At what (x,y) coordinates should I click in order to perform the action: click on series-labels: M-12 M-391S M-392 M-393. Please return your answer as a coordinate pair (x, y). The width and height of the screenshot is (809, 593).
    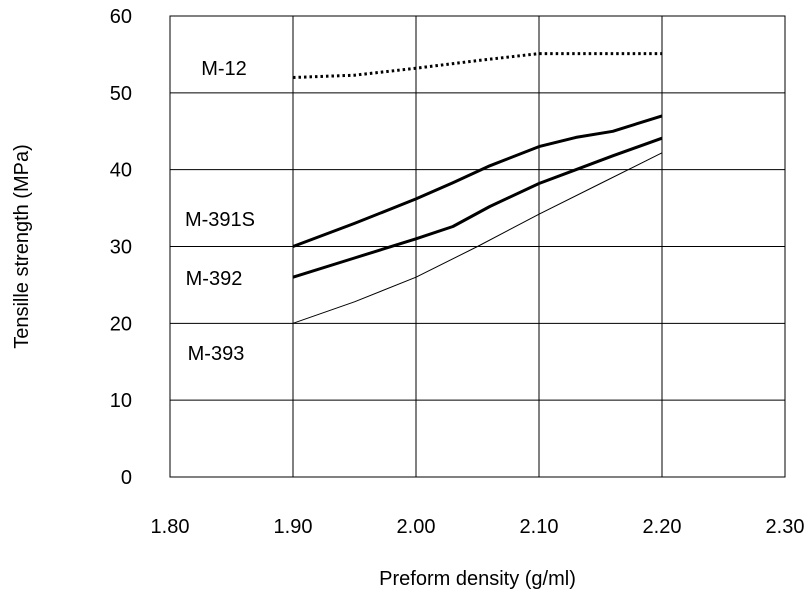
    Looking at the image, I should click on (220, 211).